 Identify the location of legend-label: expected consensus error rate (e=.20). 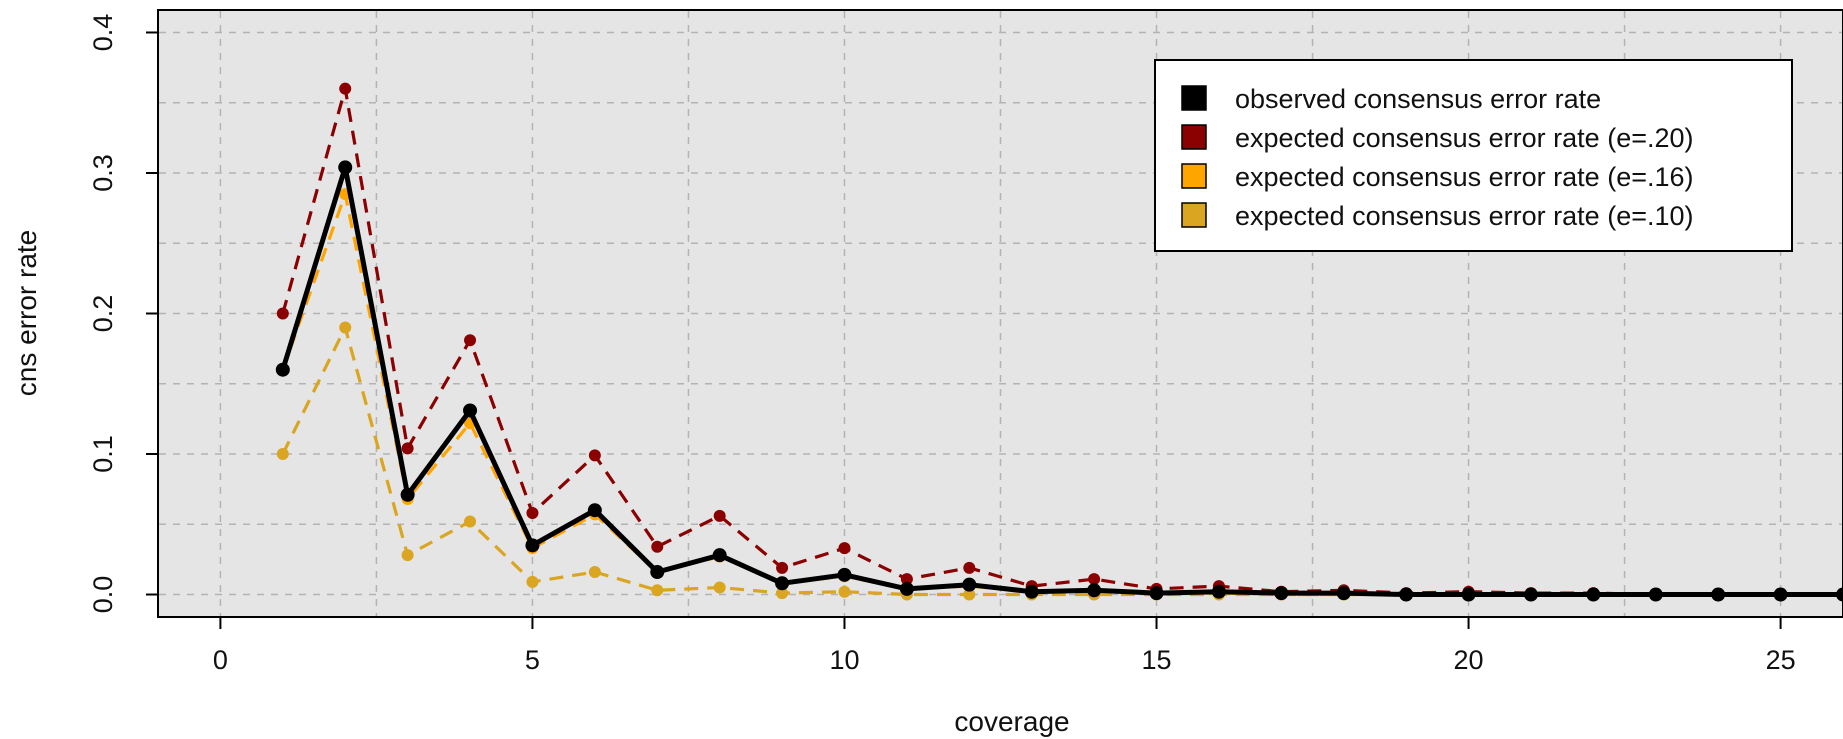
(1464, 138).